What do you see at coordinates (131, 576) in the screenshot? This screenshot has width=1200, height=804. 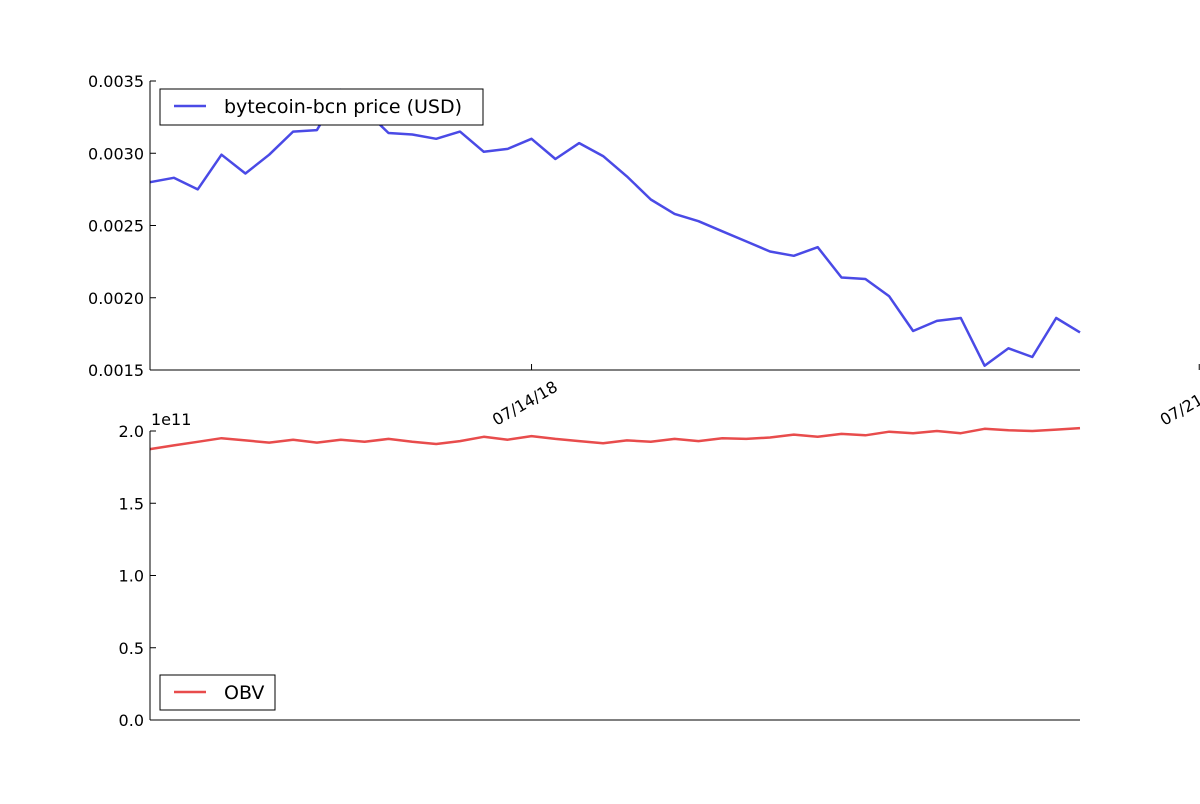 I see `obv-ytick-label: 1.0` at bounding box center [131, 576].